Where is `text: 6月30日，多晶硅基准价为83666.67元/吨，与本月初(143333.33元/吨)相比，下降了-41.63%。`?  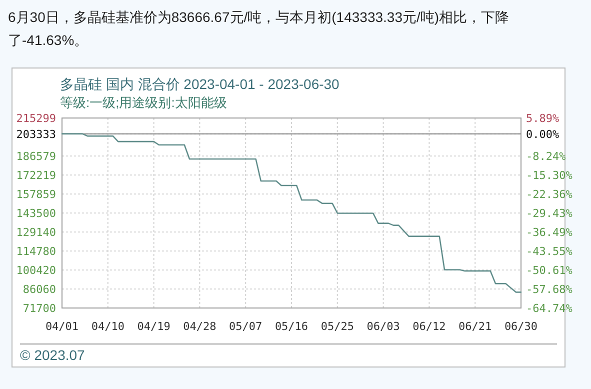 text: 6月30日，多晶硅基准价为83666.67元/吨，与本月初(143333.33元/吨)相比，下降了-41.63%。 is located at coordinates (259, 29).